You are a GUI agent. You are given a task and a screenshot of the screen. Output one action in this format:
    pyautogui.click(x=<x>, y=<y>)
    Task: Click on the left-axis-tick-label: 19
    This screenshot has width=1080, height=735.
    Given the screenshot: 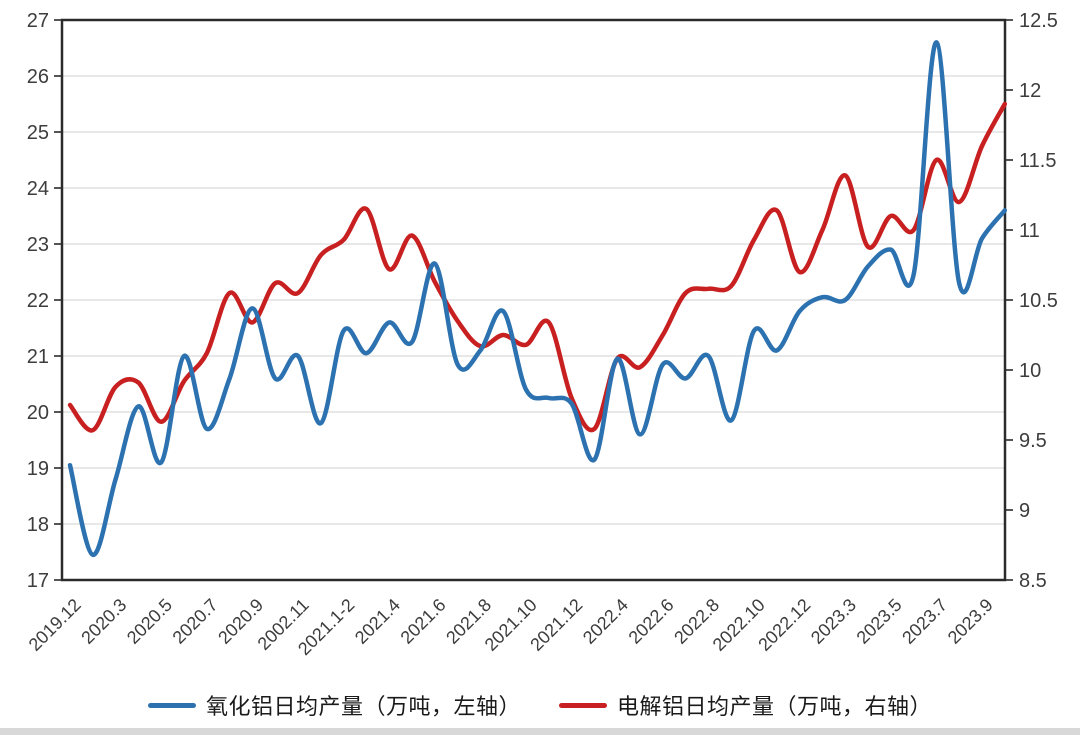 What is the action you would take?
    pyautogui.click(x=38, y=469)
    